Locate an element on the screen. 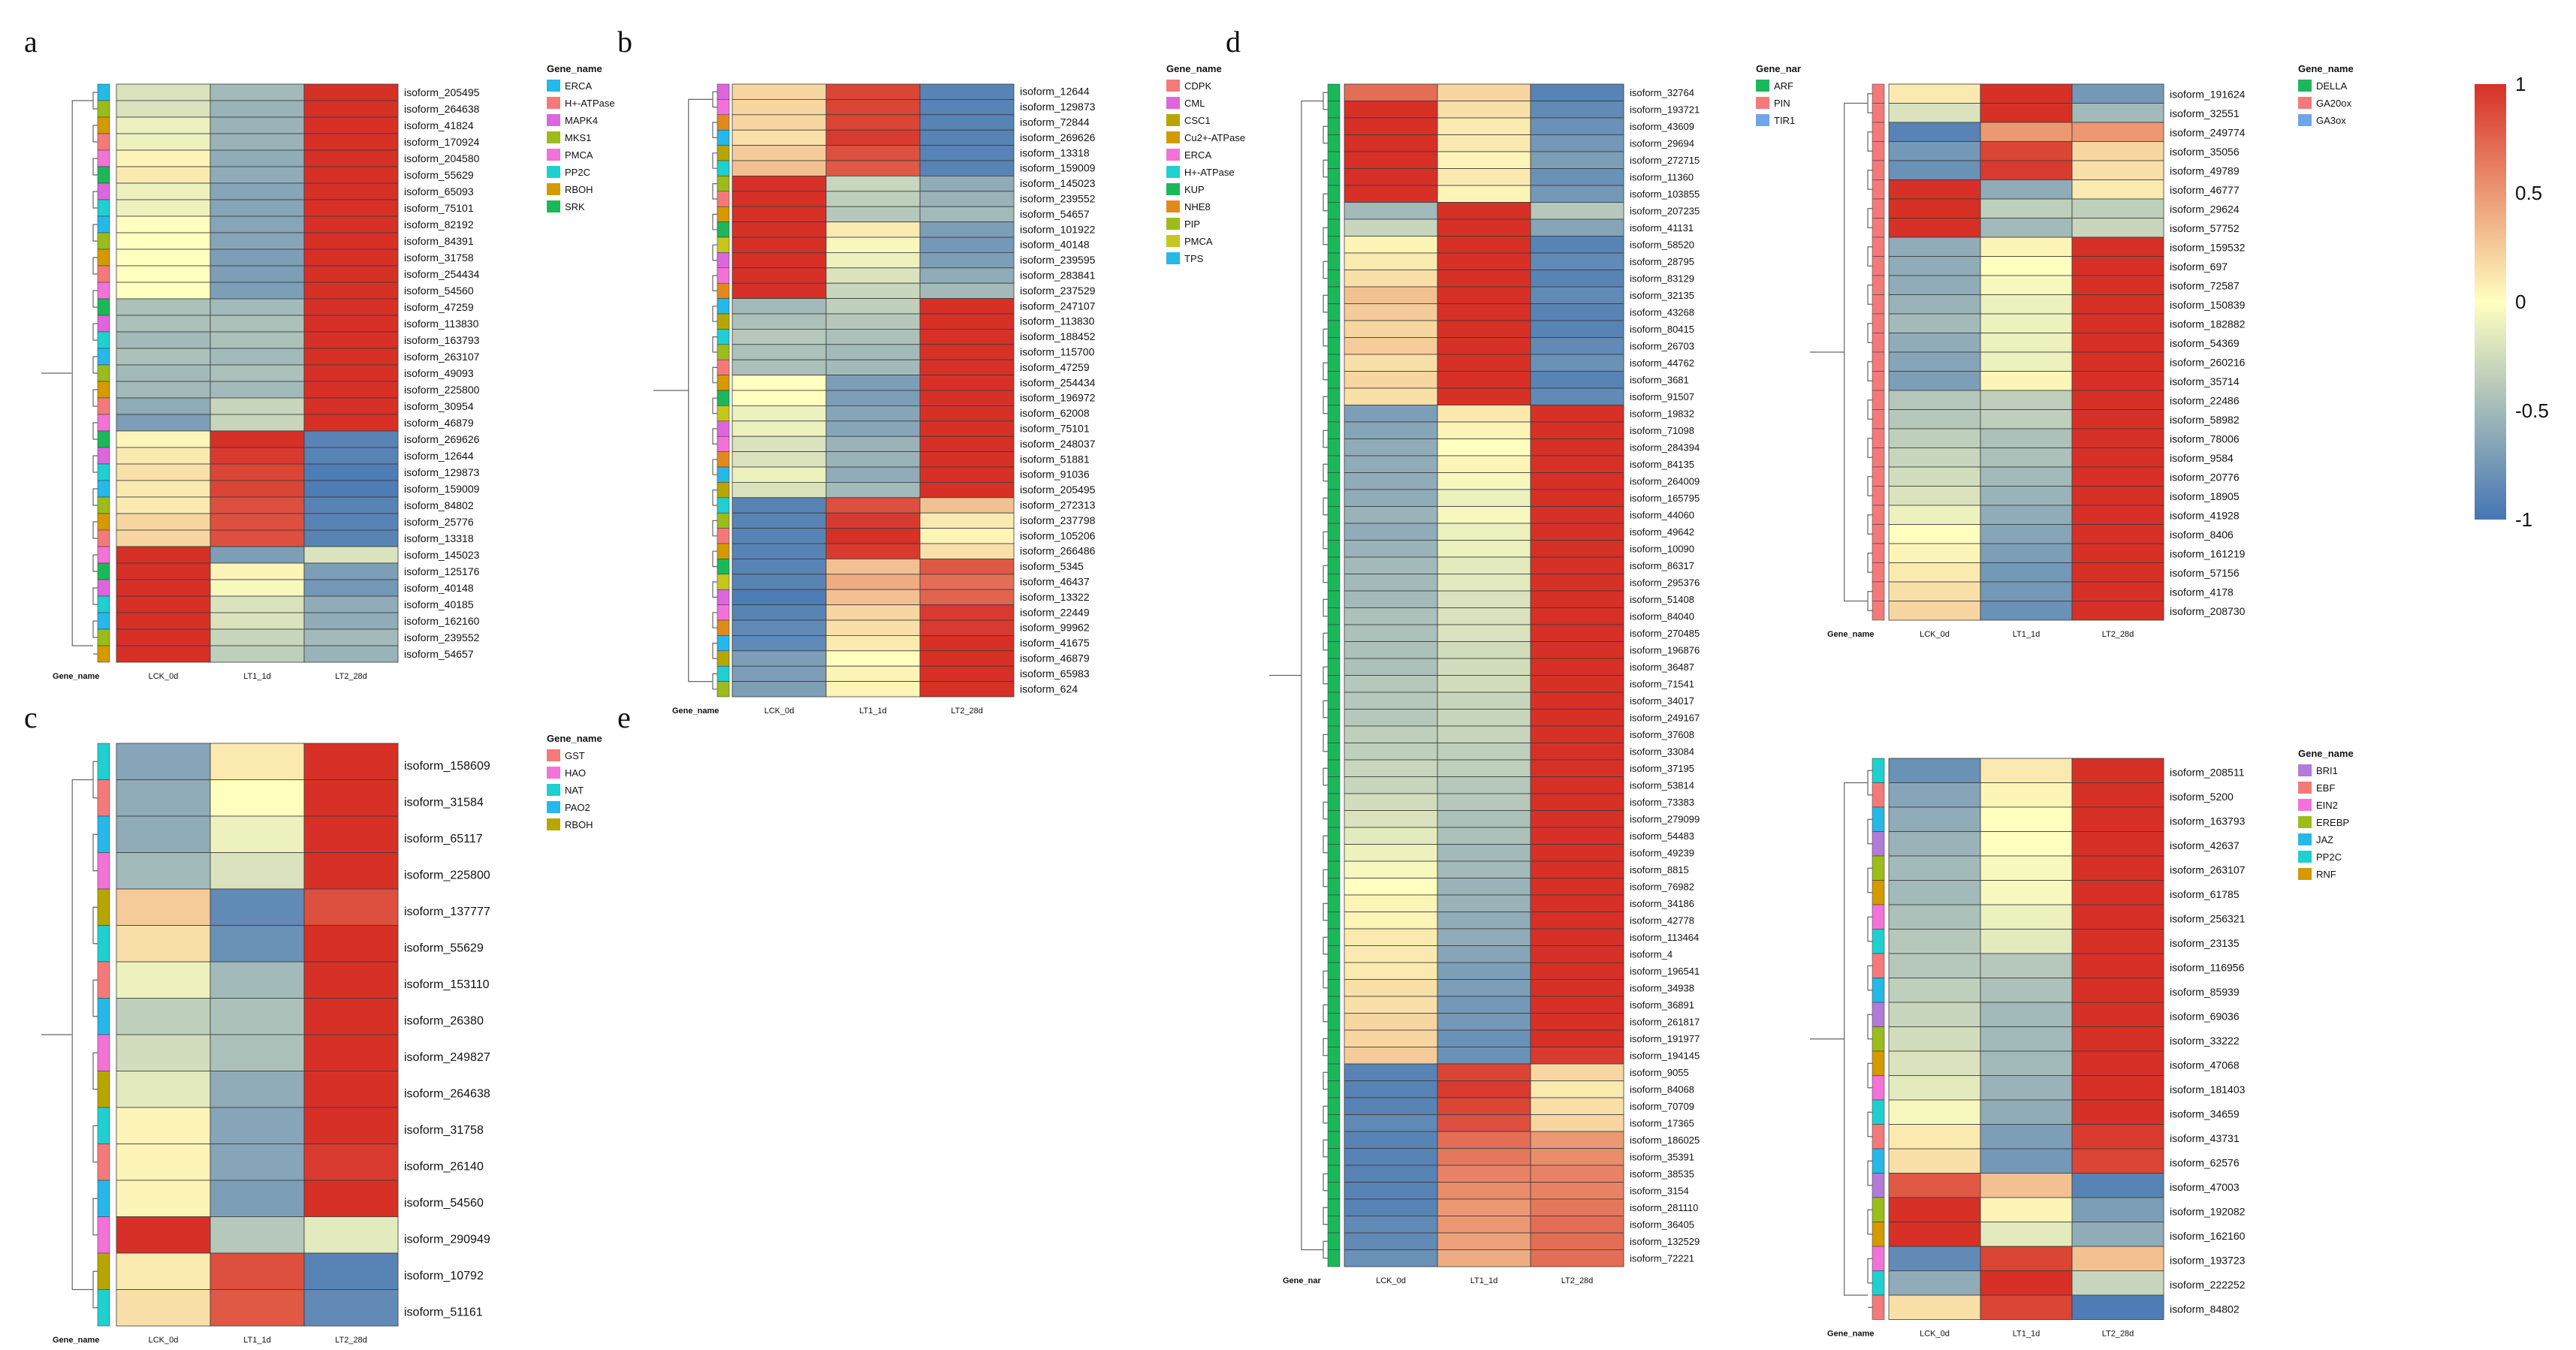 The width and height of the screenshot is (2576, 1350). row-label: isoform_47259 is located at coordinates (1055, 367).